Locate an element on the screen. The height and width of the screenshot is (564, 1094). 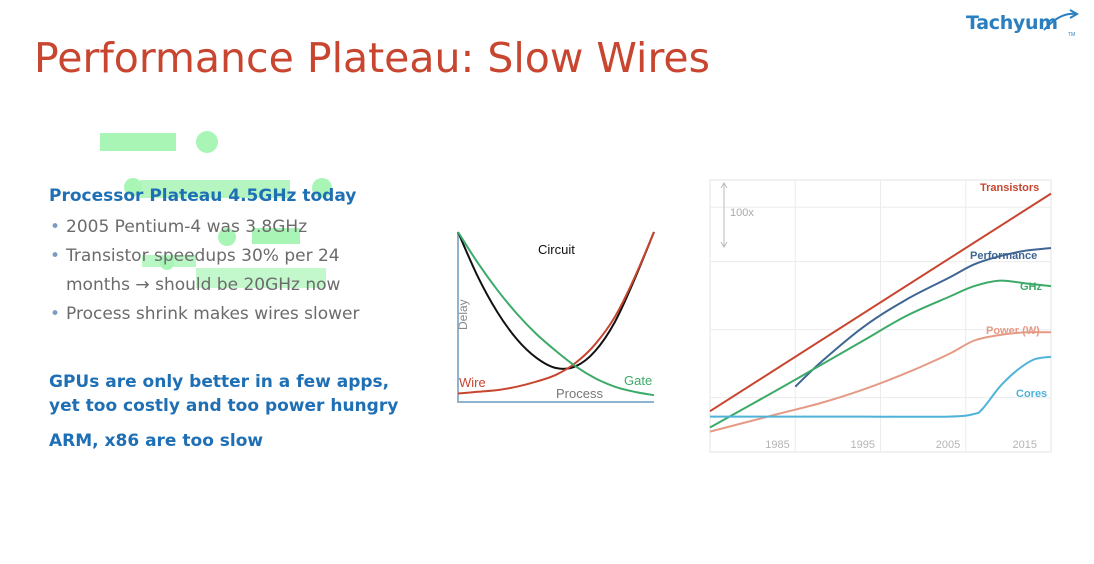
heading-gpus-line2: yet too costly and too power hungry is located at coordinates (224, 406).